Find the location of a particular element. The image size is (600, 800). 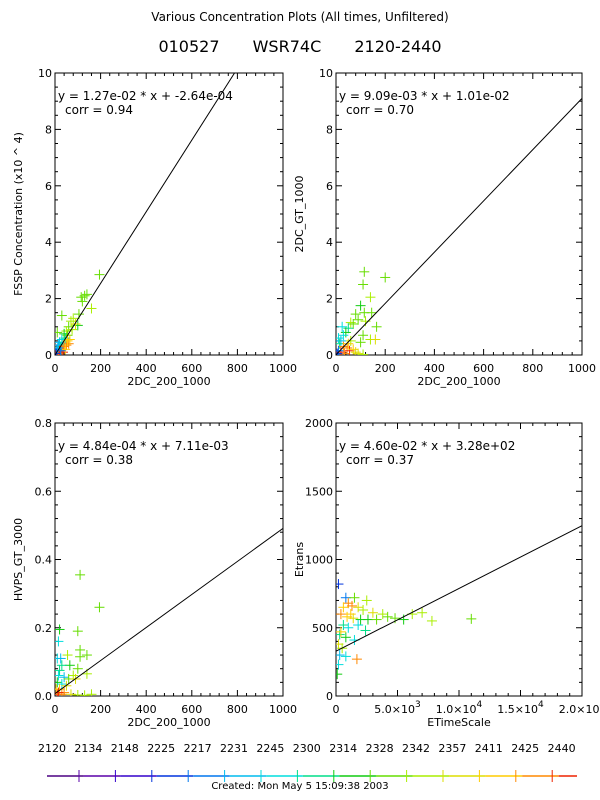

correlation-label: corr = 0.70 is located at coordinates (380, 110).